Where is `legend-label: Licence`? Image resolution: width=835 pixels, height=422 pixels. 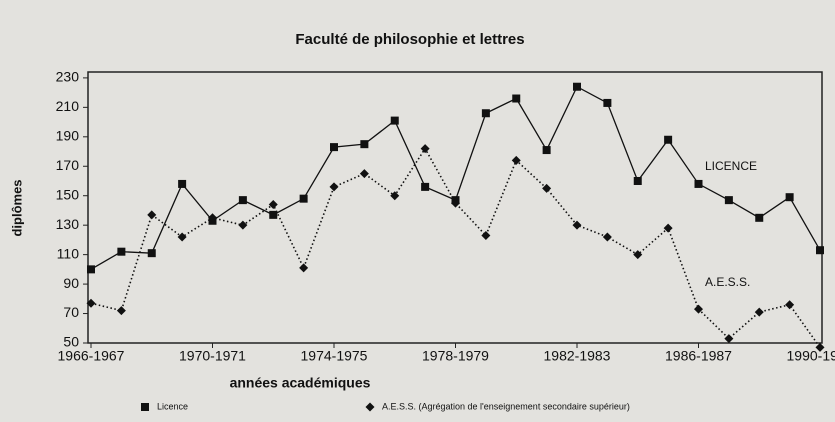 legend-label: Licence is located at coordinates (172, 406).